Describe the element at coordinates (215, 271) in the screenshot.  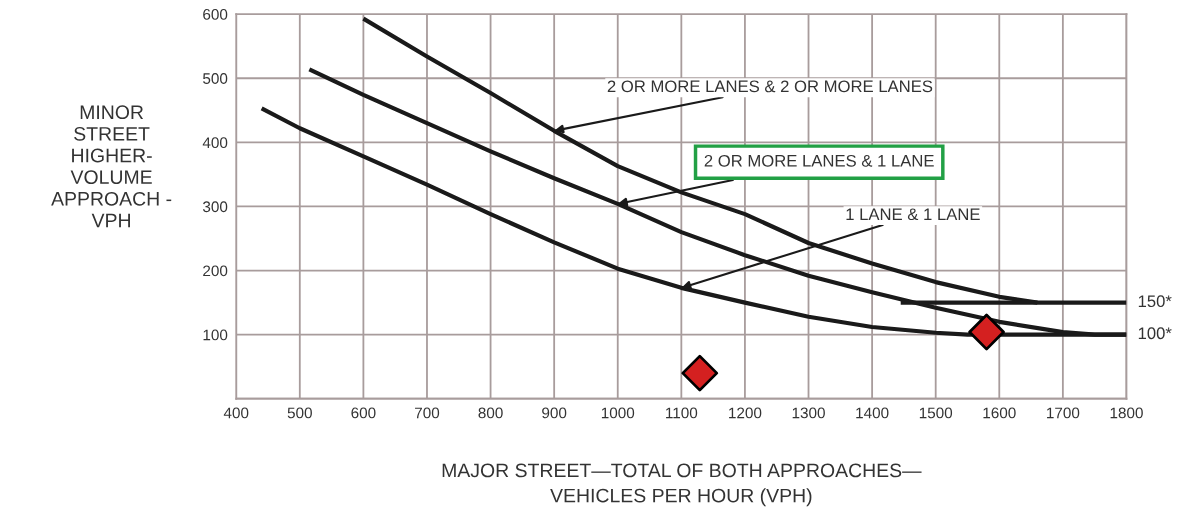
I see `y-tick-label: 200` at that location.